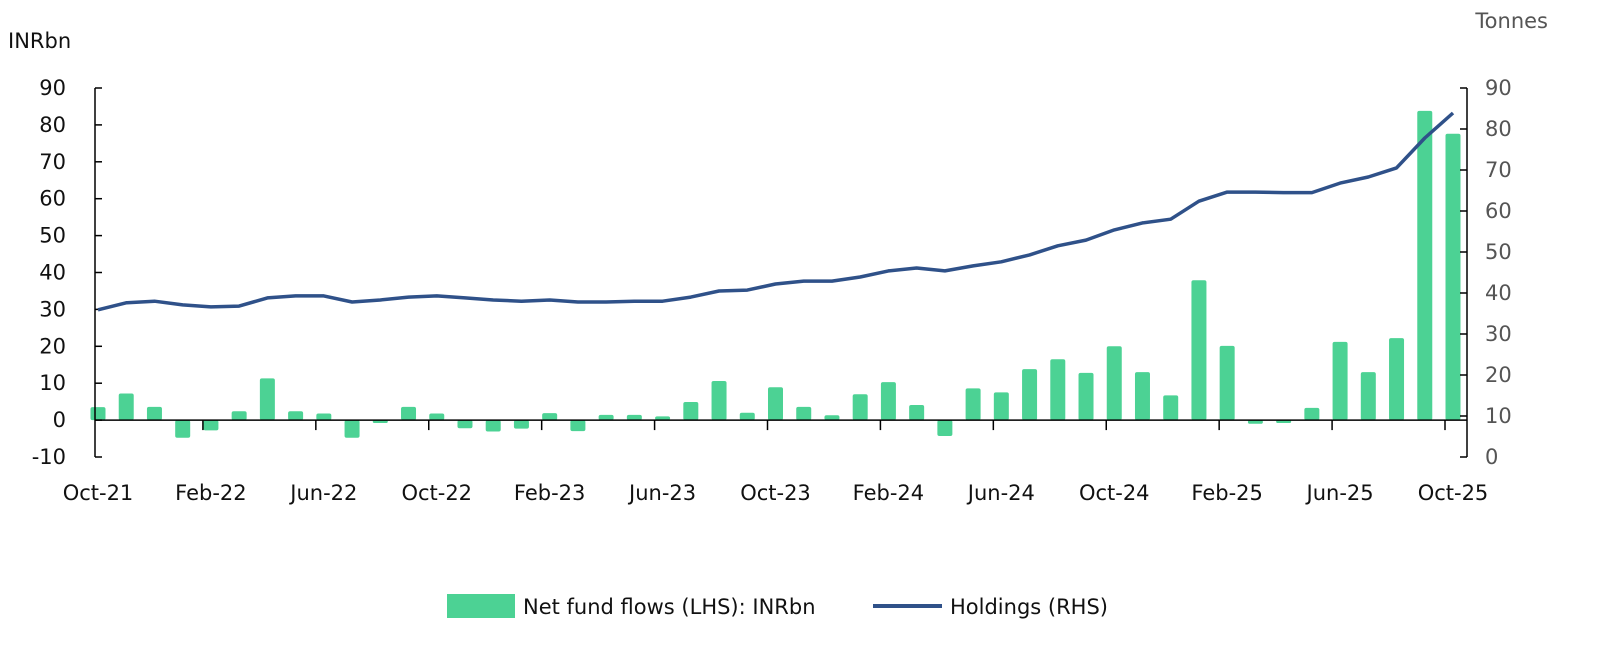 Image resolution: width=1621 pixels, height=668 pixels. I want to click on right-tick-label: 60, so click(1498, 211).